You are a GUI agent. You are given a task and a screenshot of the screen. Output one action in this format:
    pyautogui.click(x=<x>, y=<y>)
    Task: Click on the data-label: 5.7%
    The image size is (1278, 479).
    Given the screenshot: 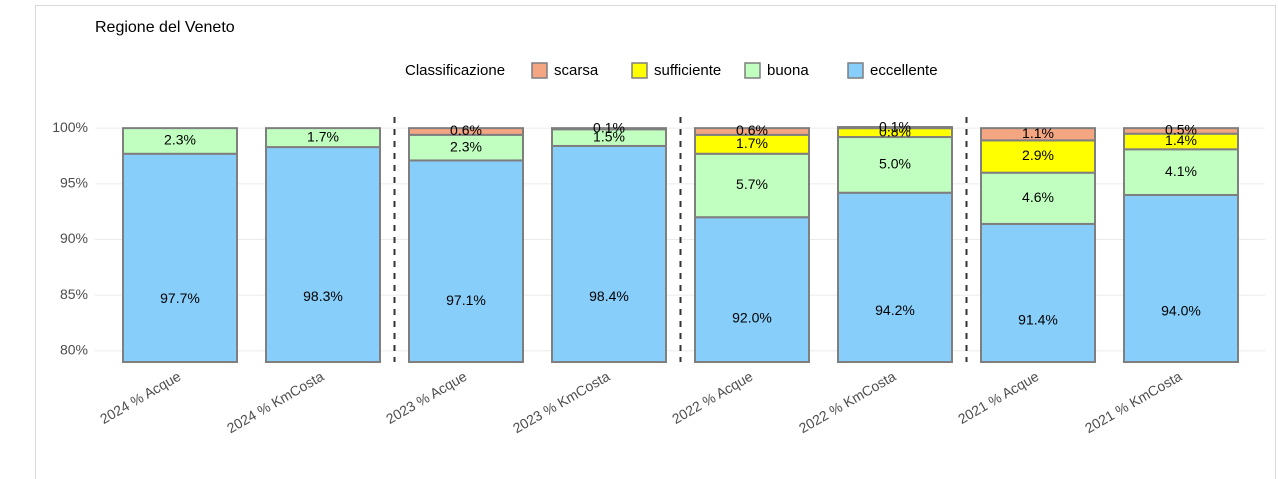 What is the action you would take?
    pyautogui.click(x=752, y=184)
    